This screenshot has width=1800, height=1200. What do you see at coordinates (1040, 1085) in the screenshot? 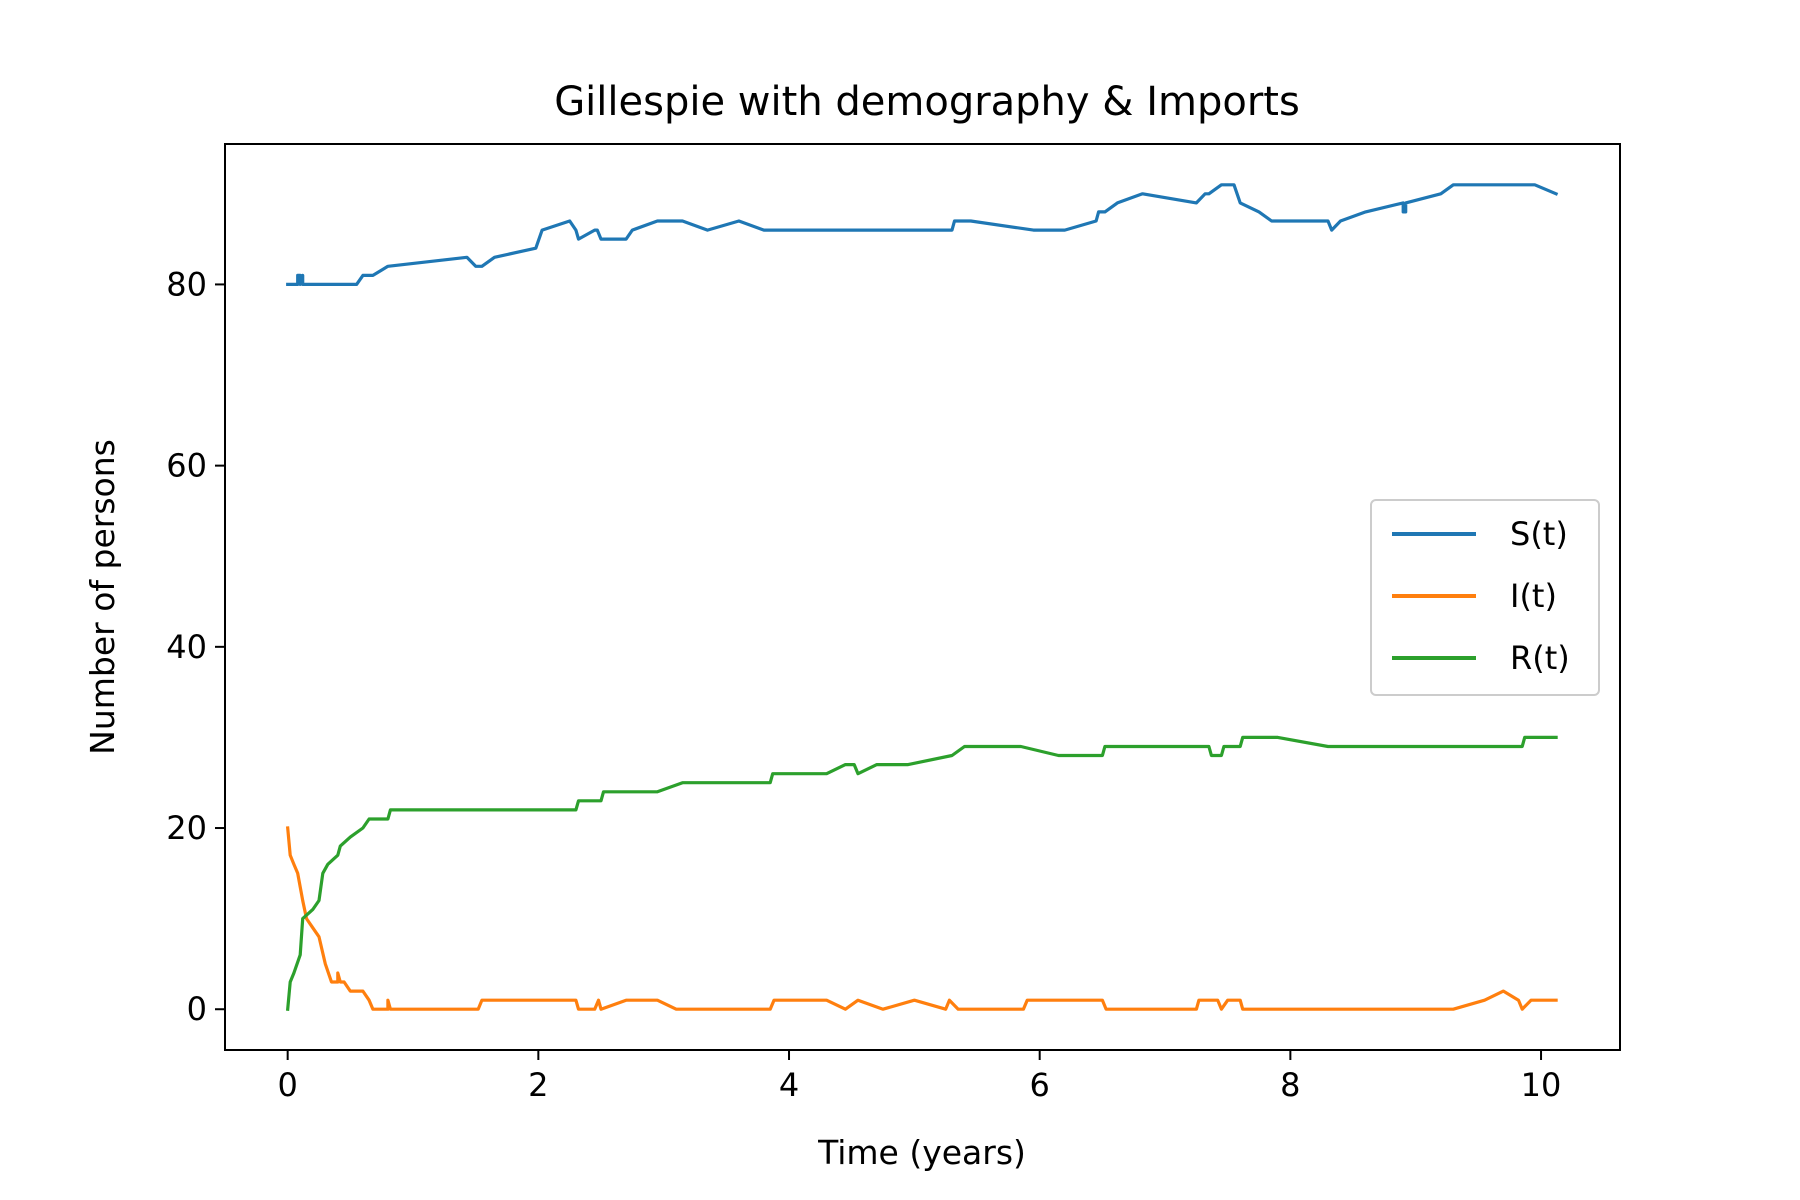
I see `x-tick-label: 6` at bounding box center [1040, 1085].